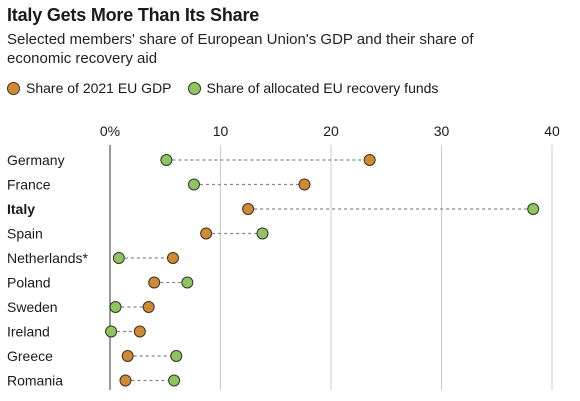 The width and height of the screenshot is (580, 401). What do you see at coordinates (29, 283) in the screenshot?
I see `country-label-poland: Poland` at bounding box center [29, 283].